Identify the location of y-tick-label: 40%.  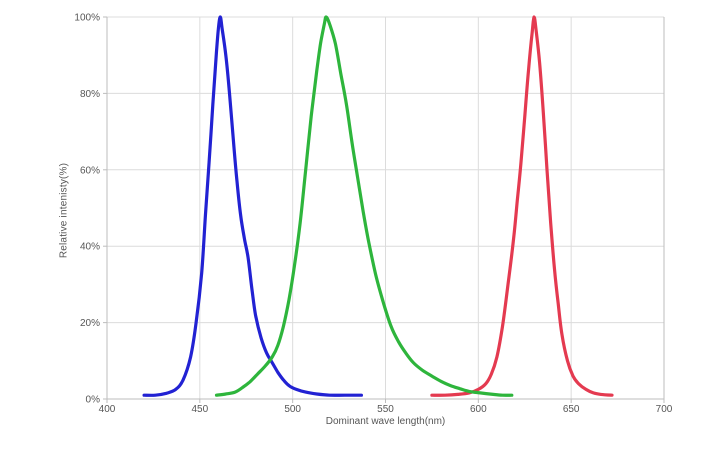
(90, 247).